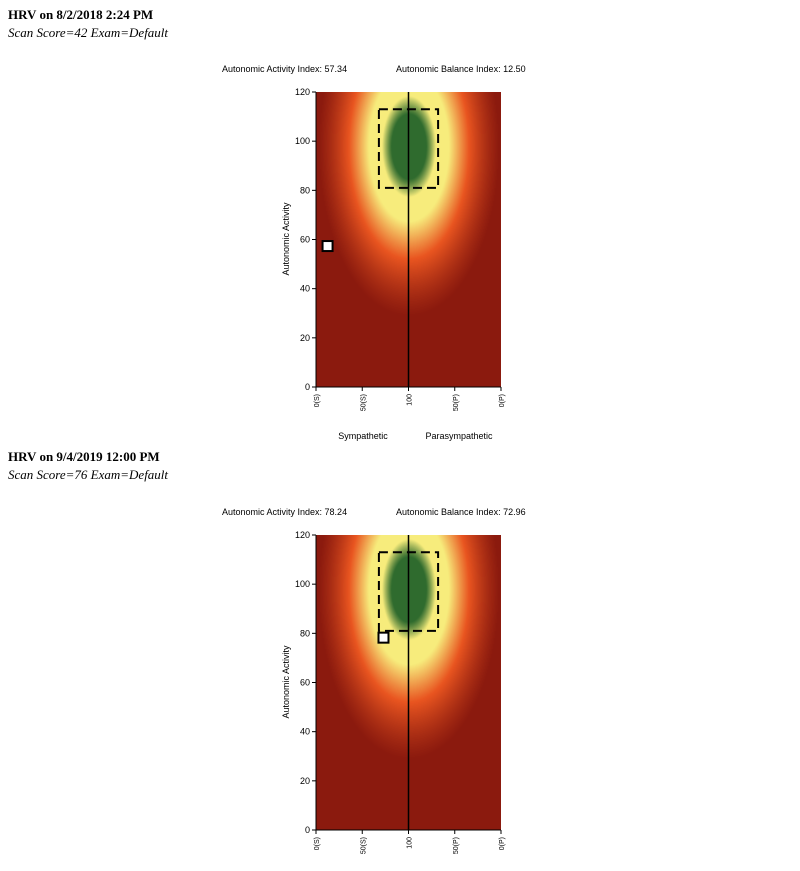 The image size is (800, 871). Describe the element at coordinates (461, 69) in the screenshot. I see `autonomic-balance-index: Autonomic Balance Index: 12.50` at that location.